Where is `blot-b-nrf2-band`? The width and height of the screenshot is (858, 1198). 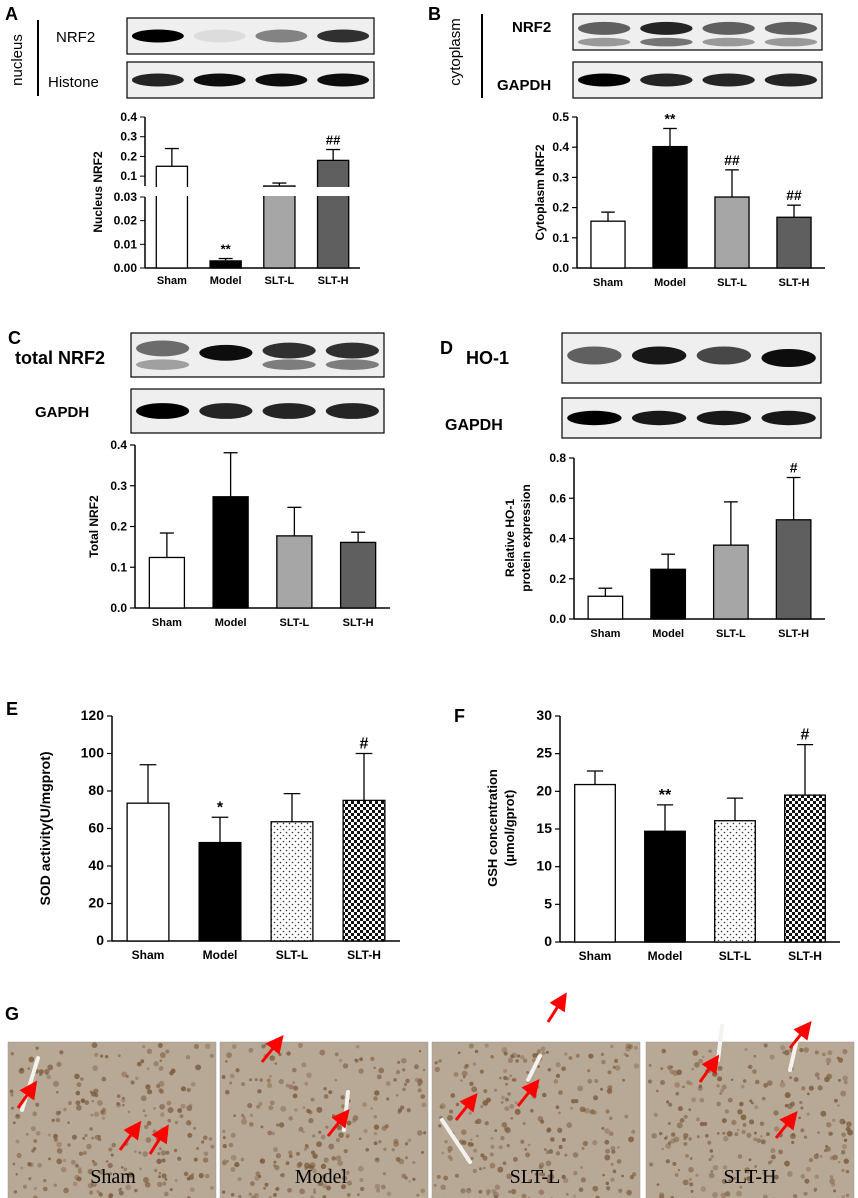 blot-b-nrf2-band is located at coordinates (666, 28).